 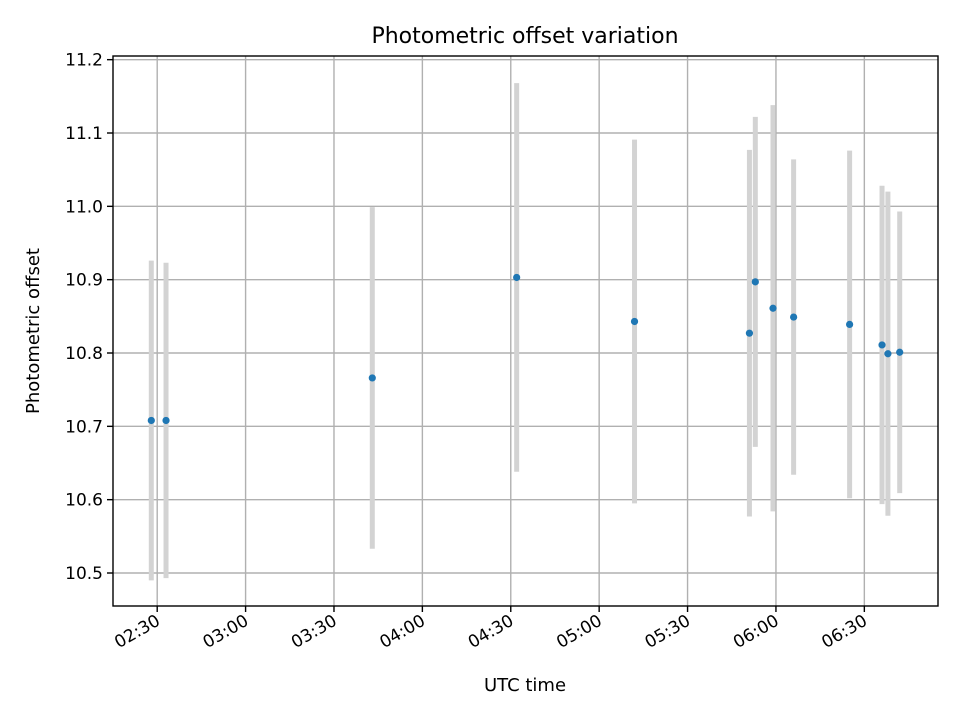 What do you see at coordinates (84, 61) in the screenshot?
I see `y-tick-label: 11.2` at bounding box center [84, 61].